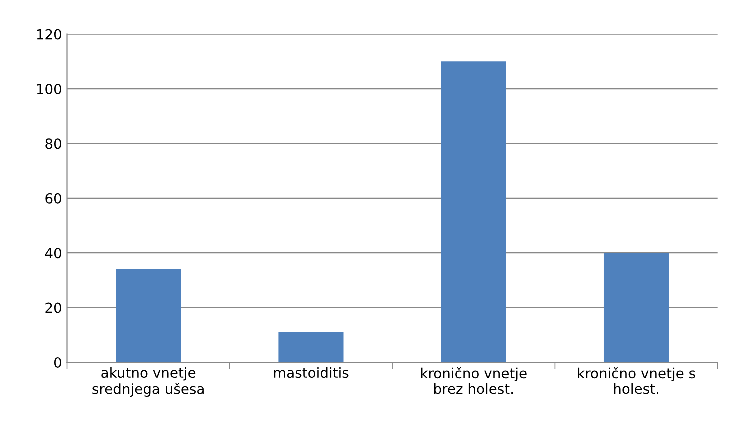 The height and width of the screenshot is (429, 731). What do you see at coordinates (49, 89) in the screenshot?
I see `y-tick-label: 100` at bounding box center [49, 89].